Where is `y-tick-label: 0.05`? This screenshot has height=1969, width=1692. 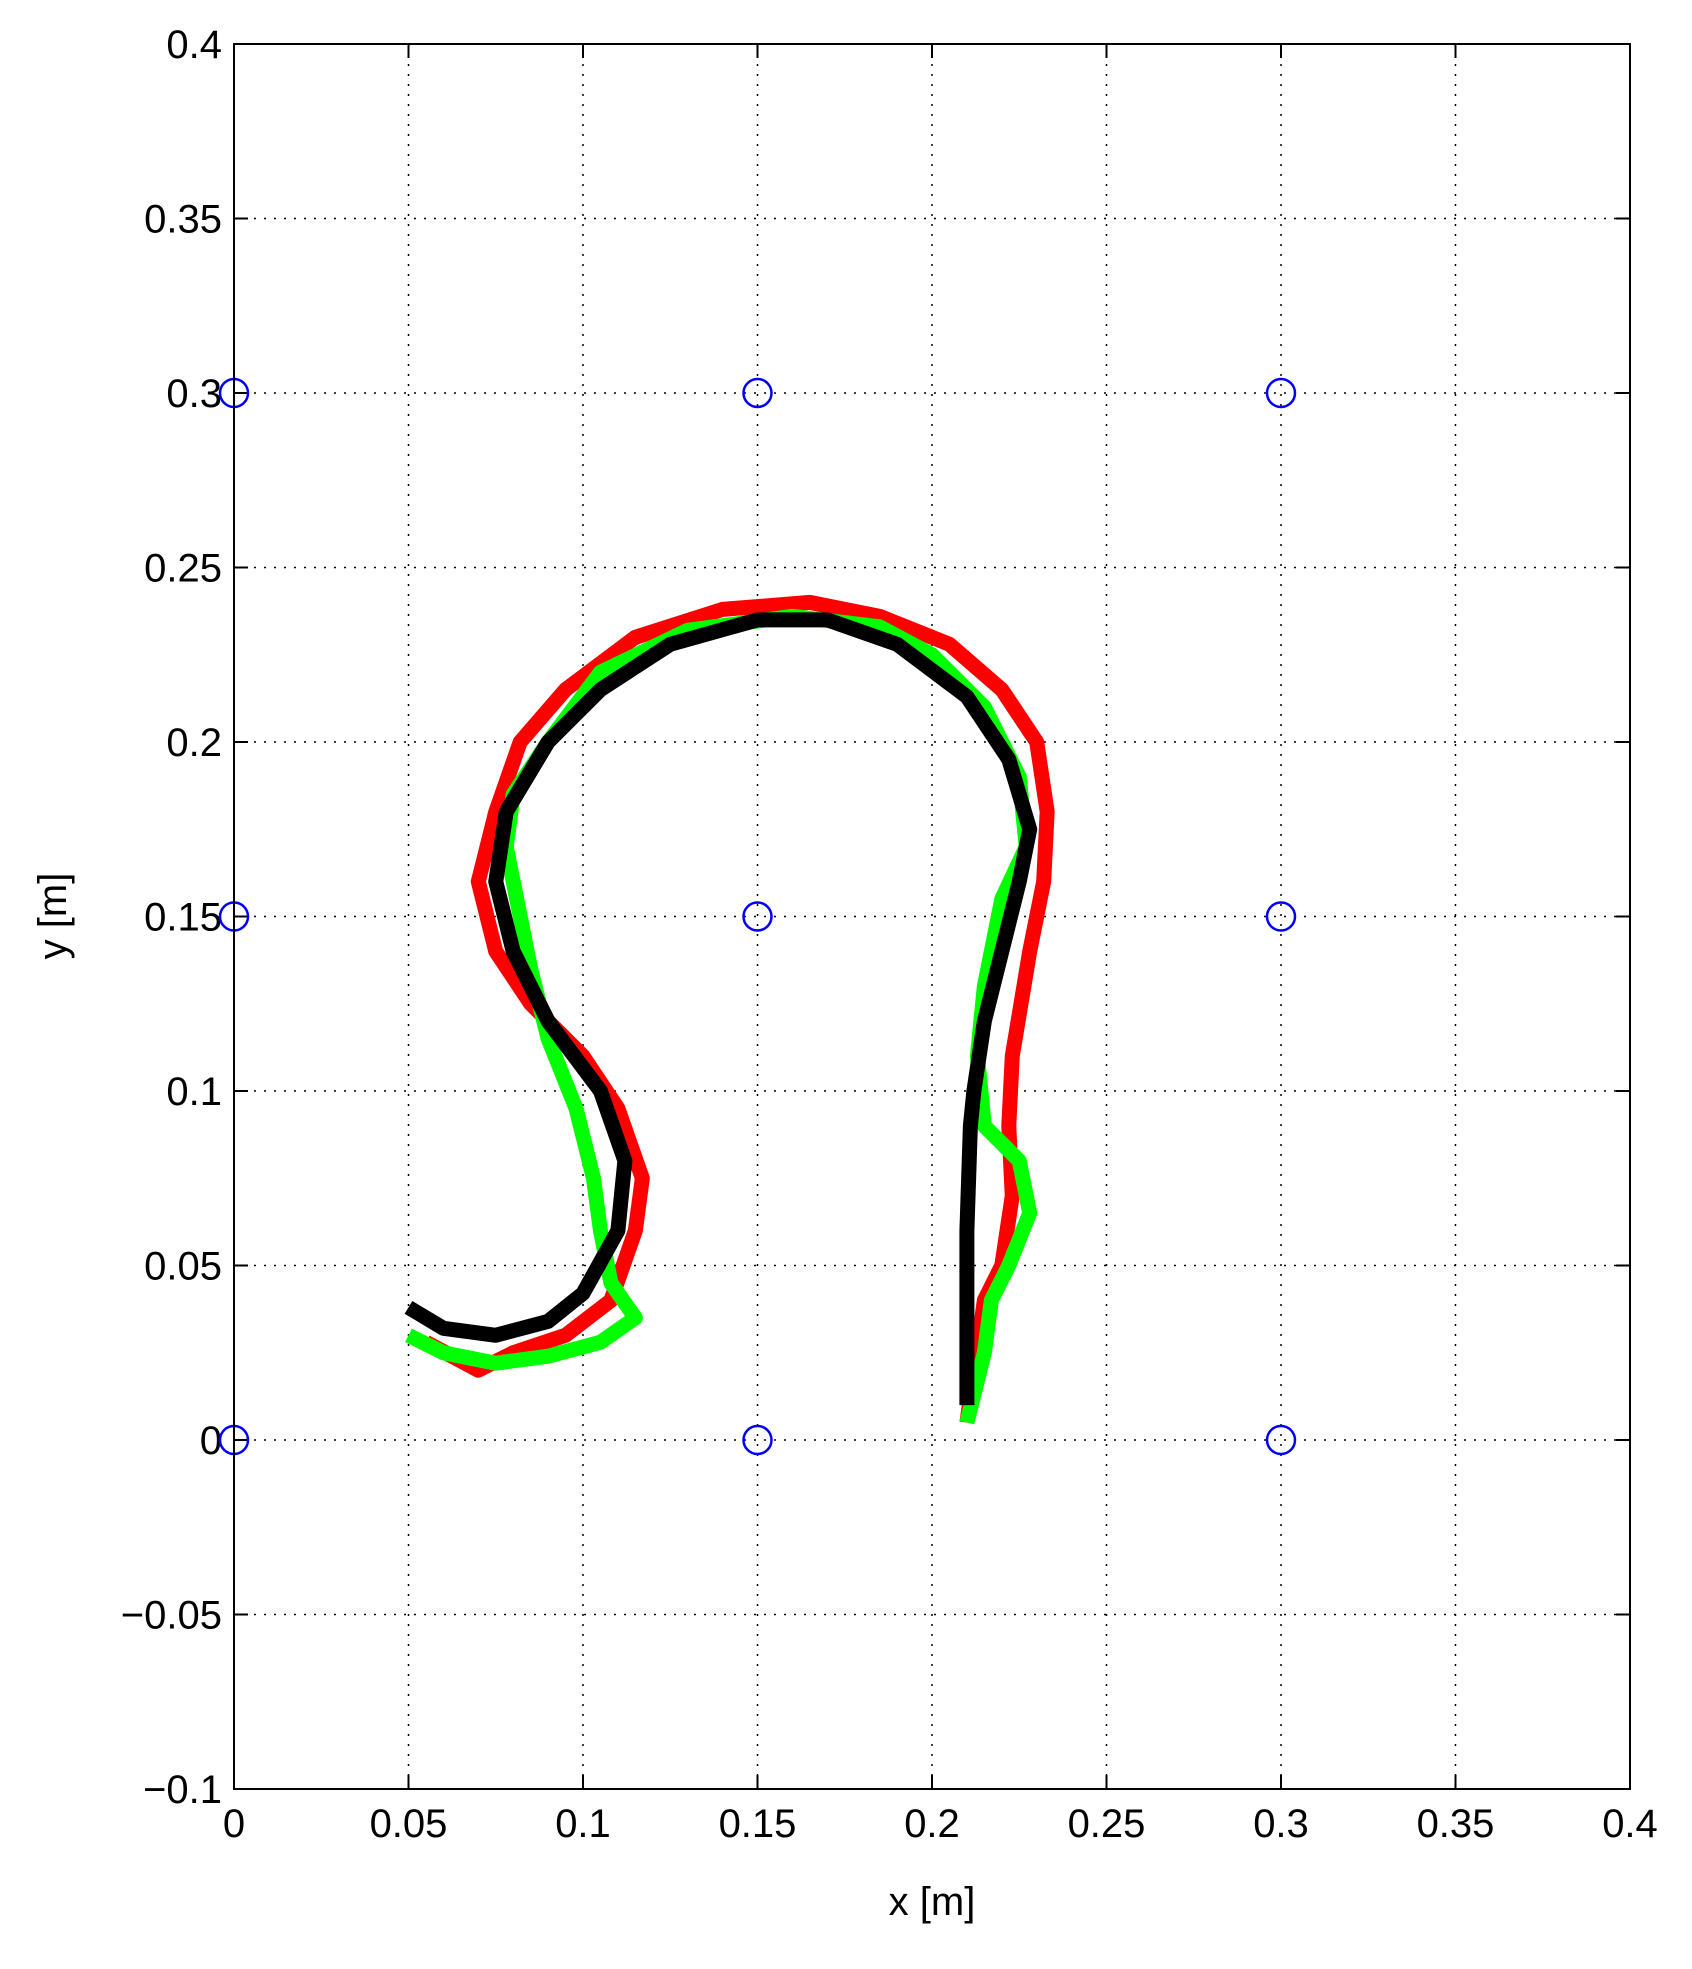
y-tick-label: 0.05 is located at coordinates (183, 1267).